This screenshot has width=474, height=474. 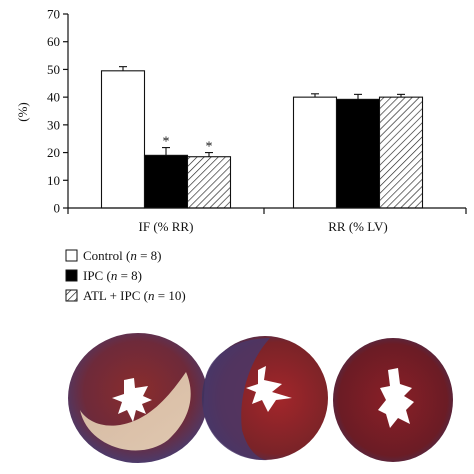 I want to click on legend-label: IPC (, so click(x=97, y=275).